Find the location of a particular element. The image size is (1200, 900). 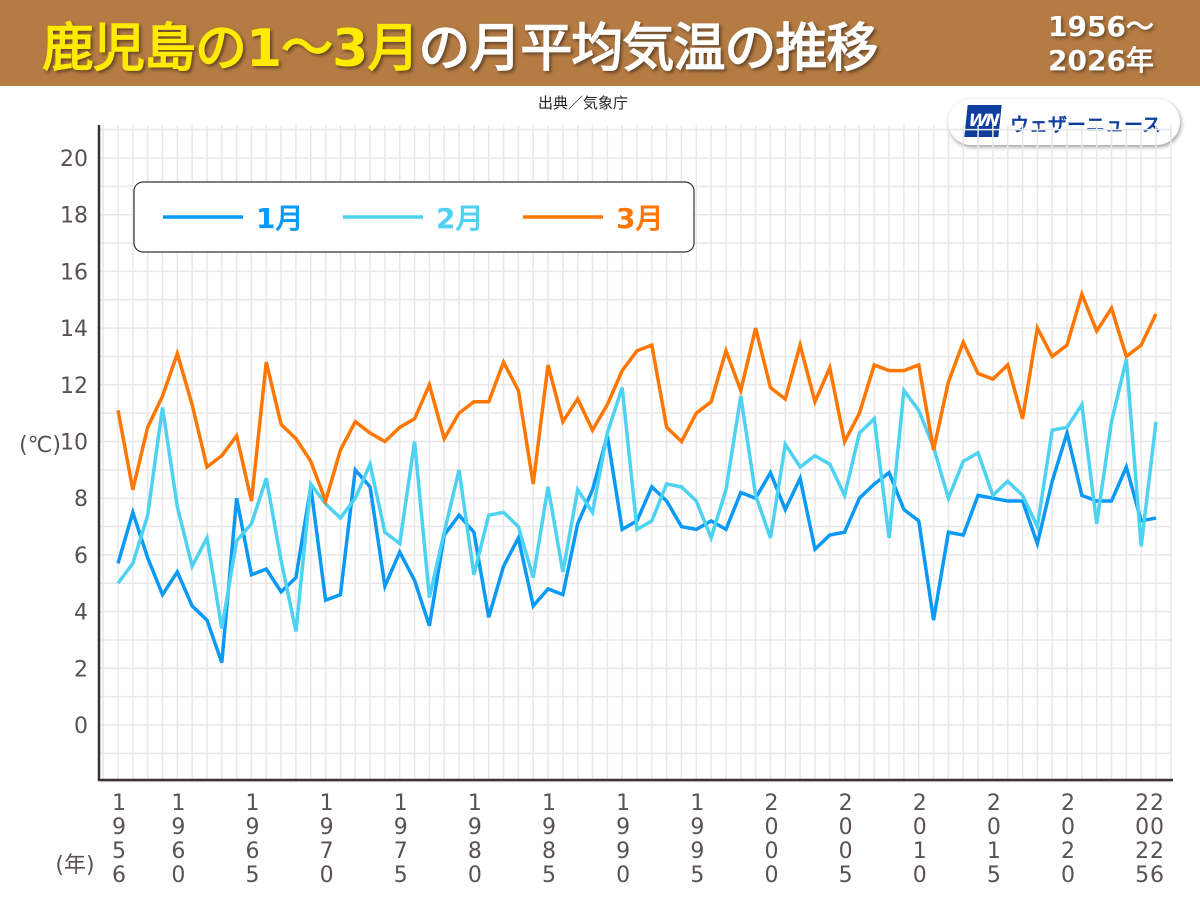

y-tick-label: 20 is located at coordinates (74, 159).